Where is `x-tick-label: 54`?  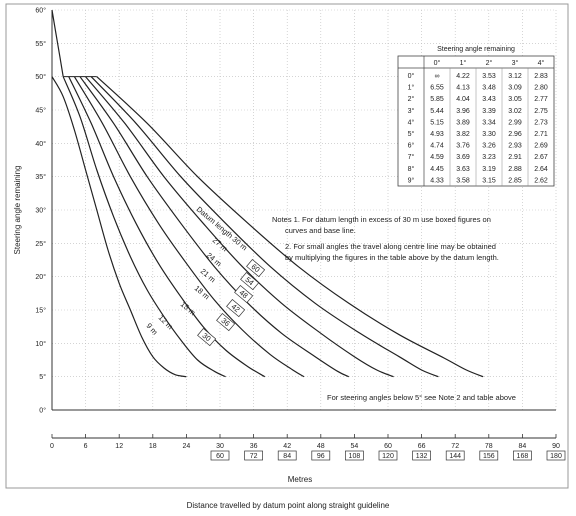 x-tick-label: 54 is located at coordinates (355, 446).